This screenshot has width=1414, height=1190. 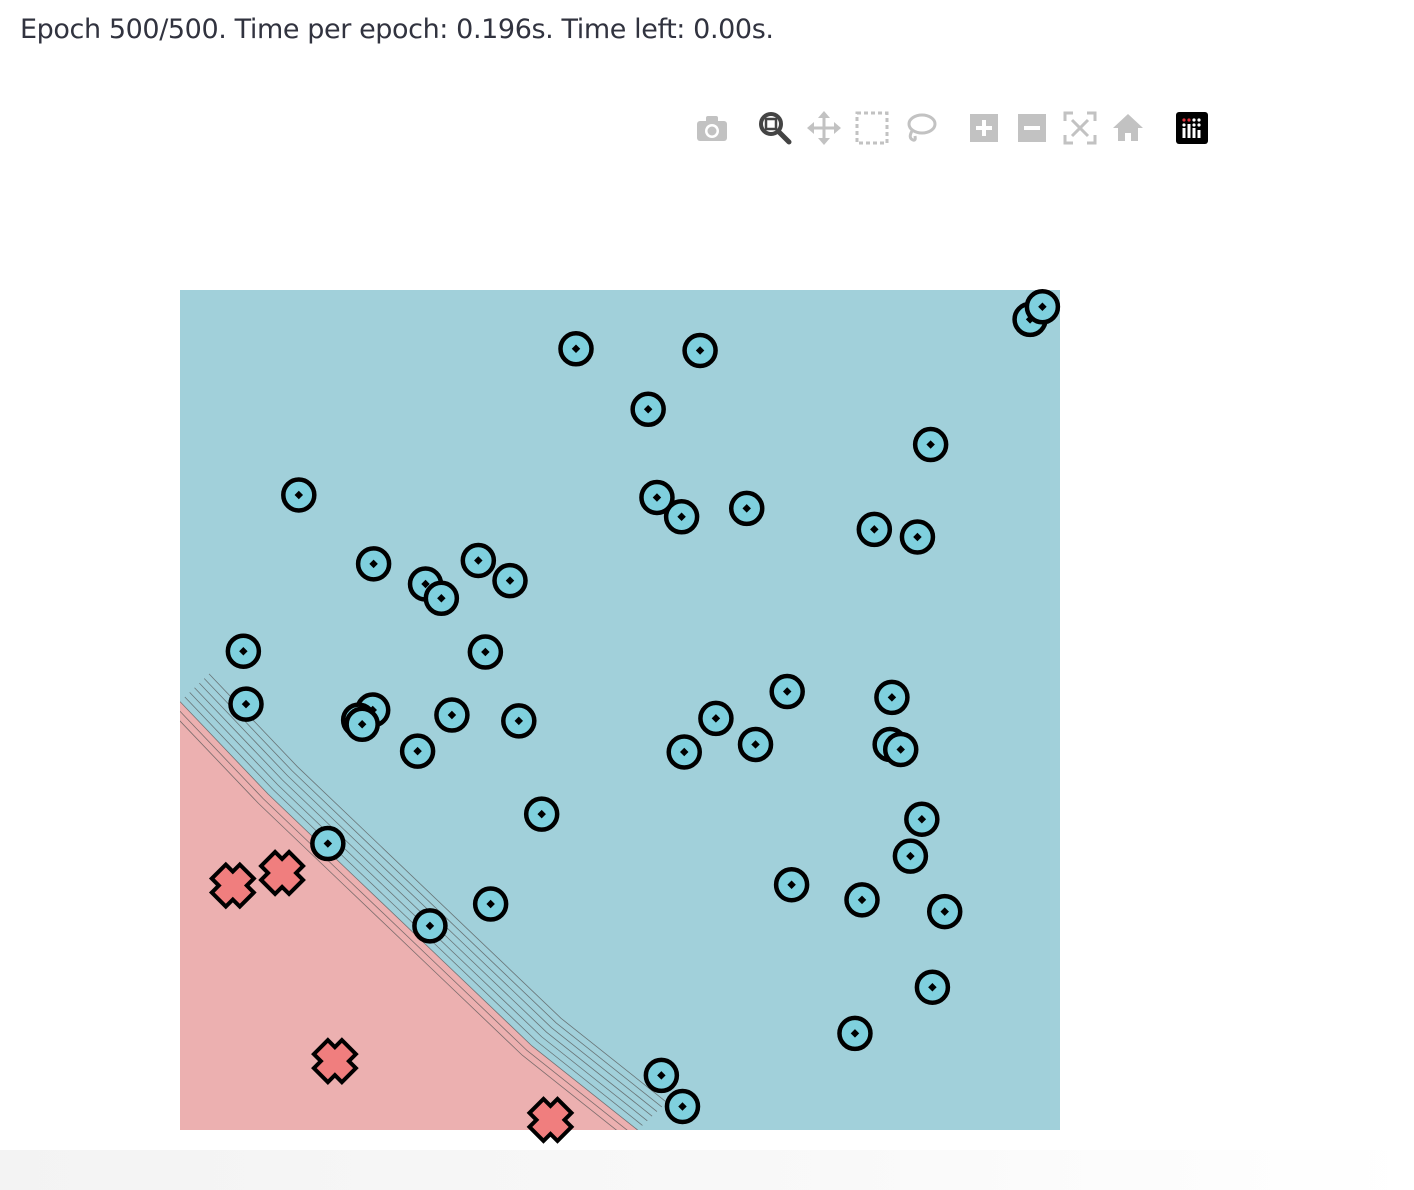 I want to click on zoom-out-button, so click(x=1032, y=128).